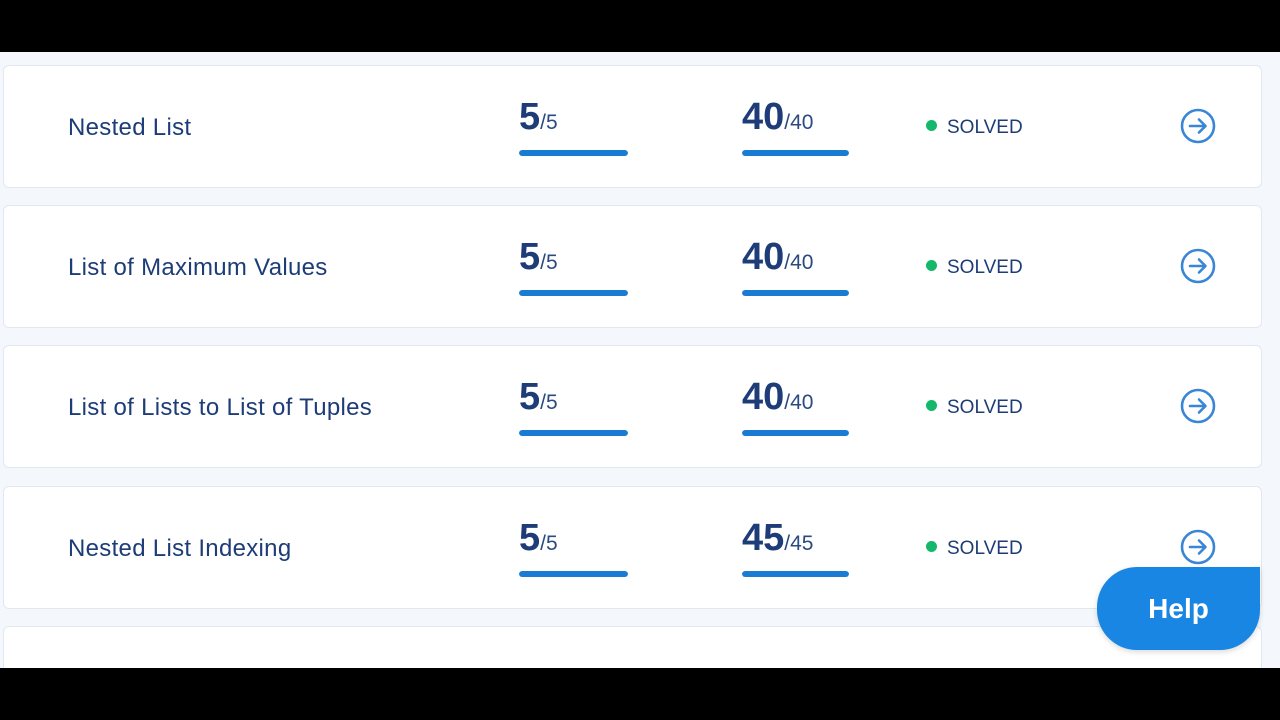 The height and width of the screenshot is (720, 1280). What do you see at coordinates (1178, 608) in the screenshot?
I see `help-button: Help` at bounding box center [1178, 608].